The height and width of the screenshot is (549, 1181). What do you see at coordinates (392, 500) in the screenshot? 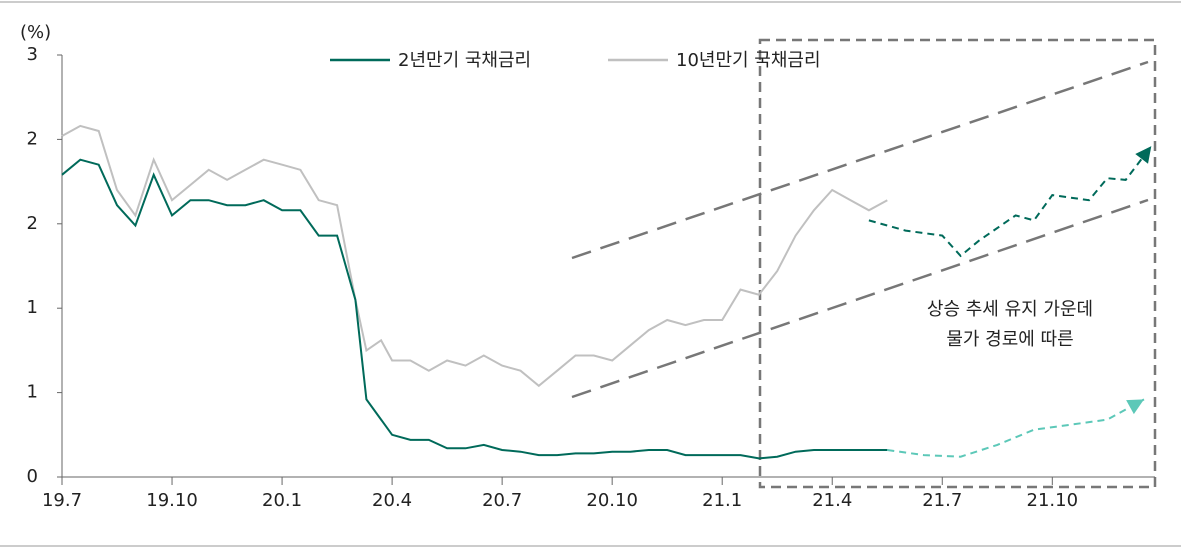
I see `x-tick-label: 20.4` at bounding box center [392, 500].